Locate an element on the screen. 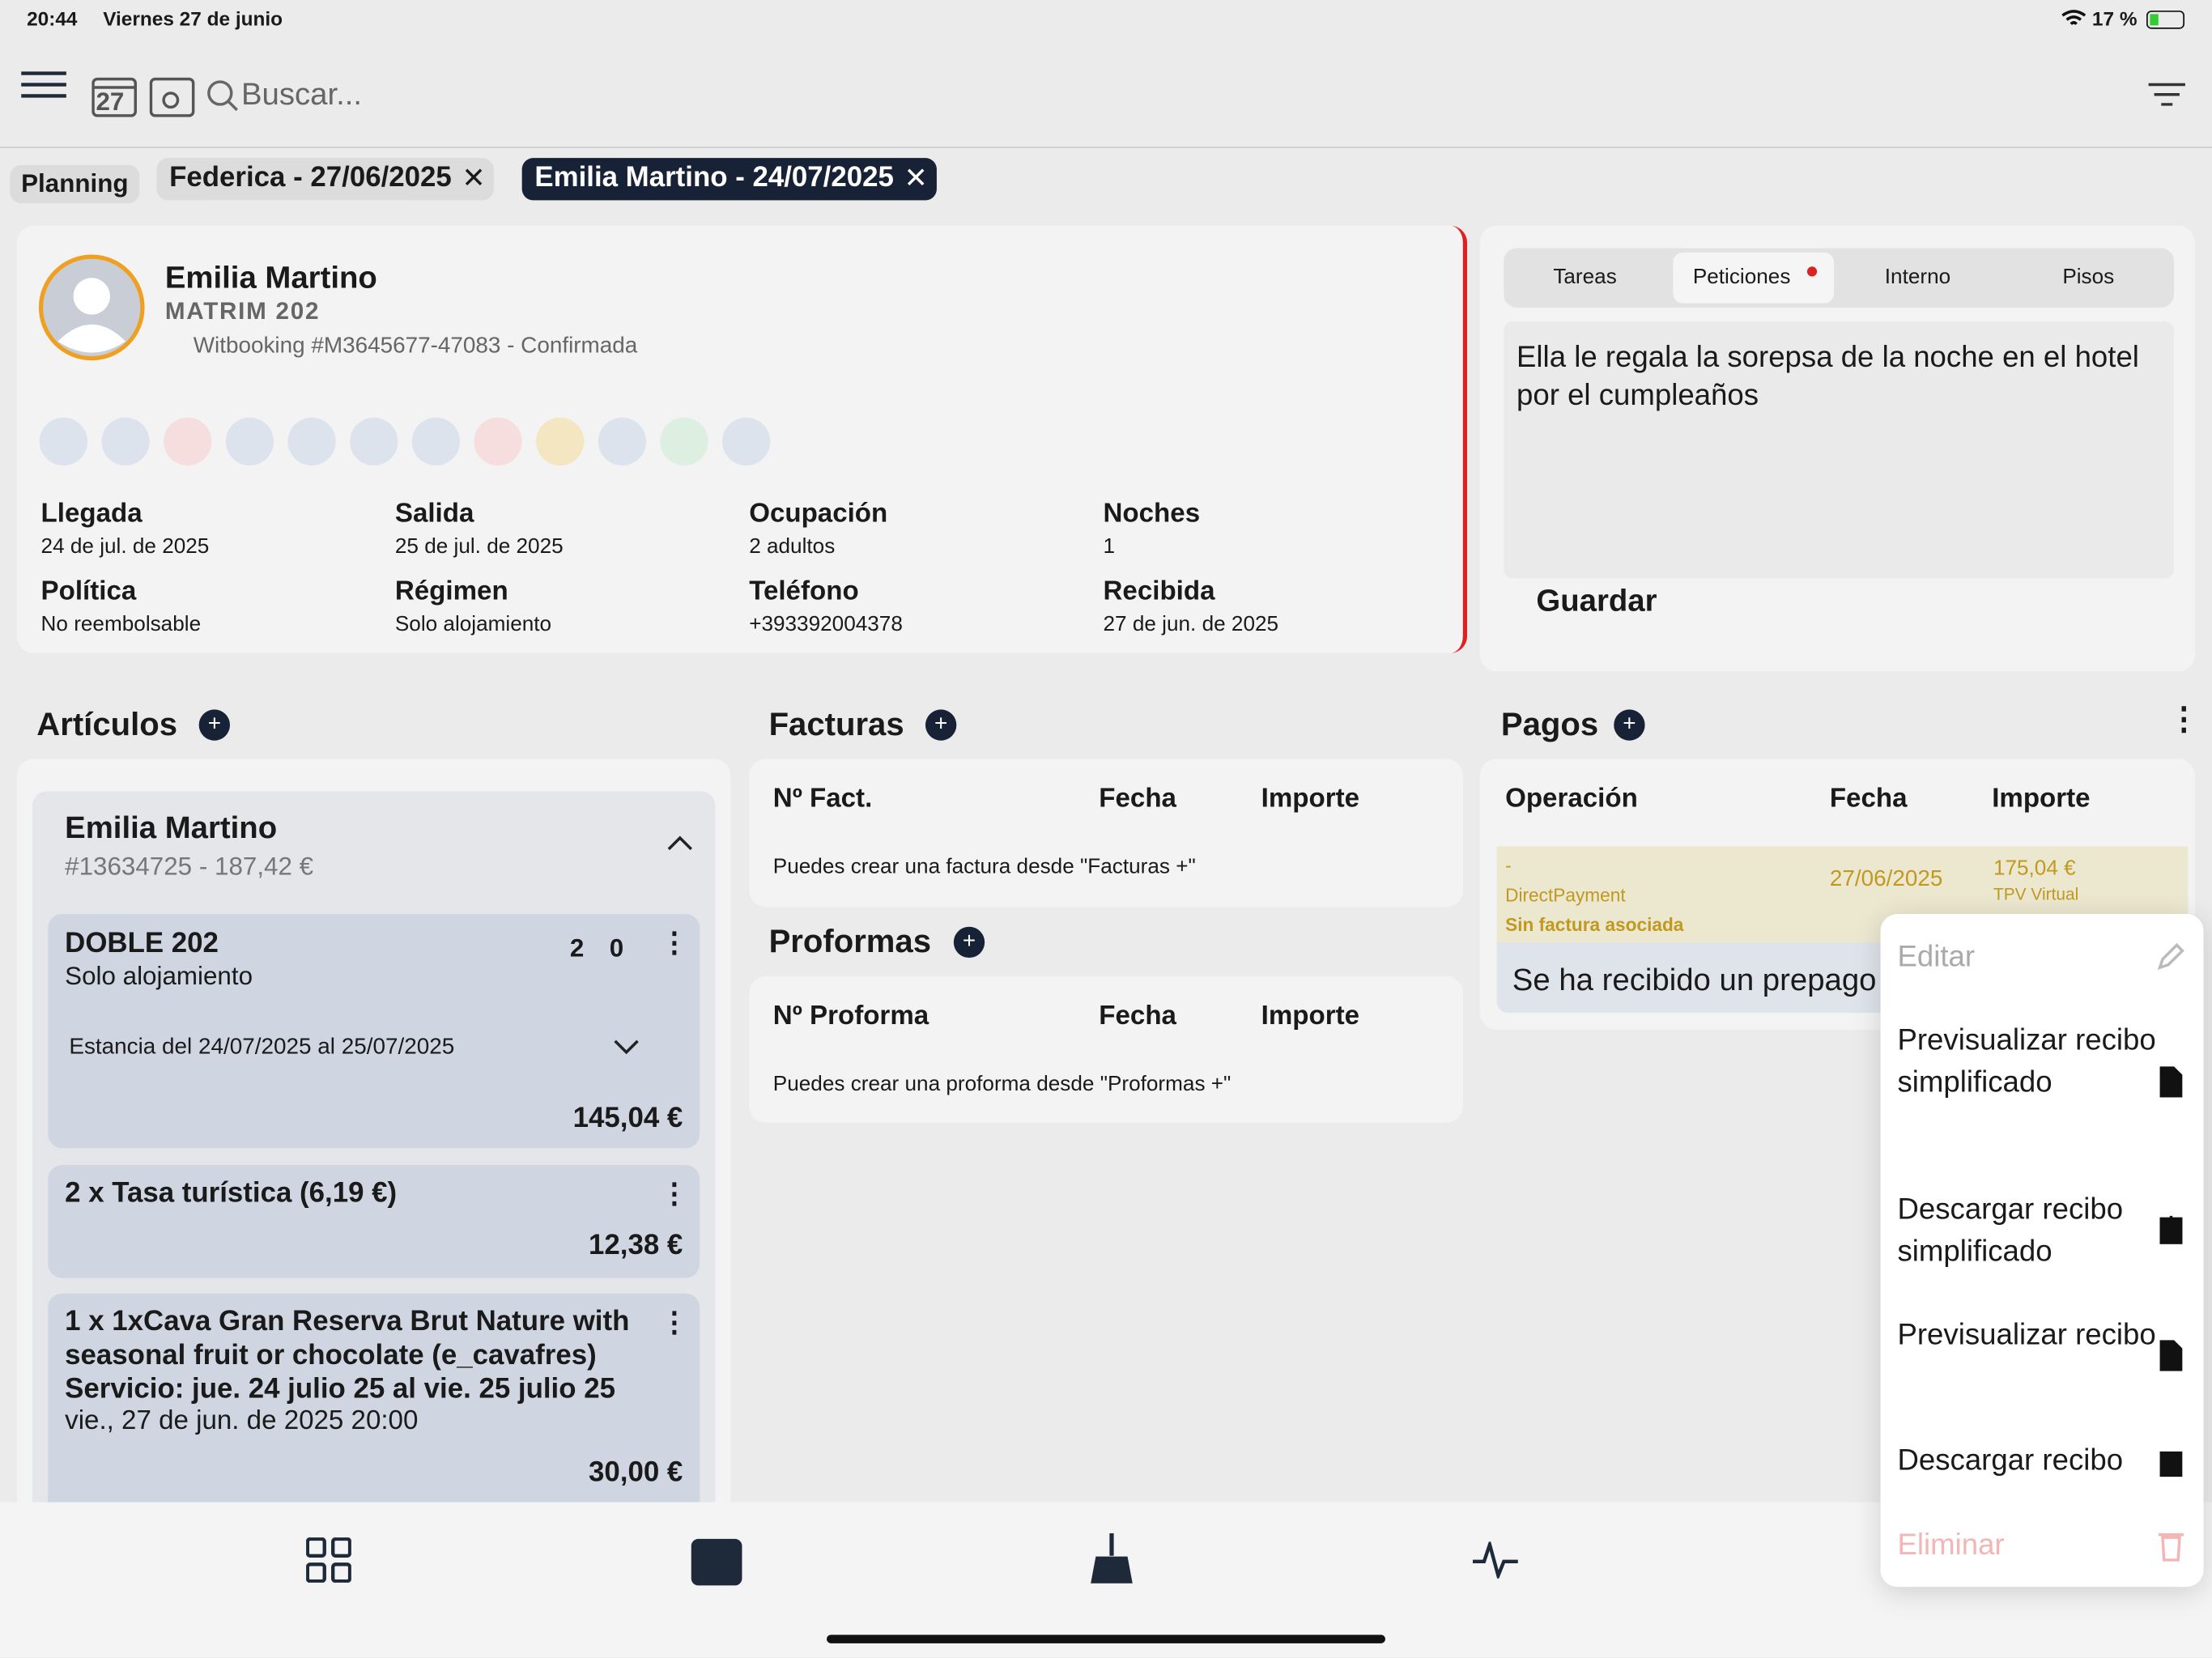 This screenshot has height=1658, width=2212. mail-button is located at coordinates (436, 441).